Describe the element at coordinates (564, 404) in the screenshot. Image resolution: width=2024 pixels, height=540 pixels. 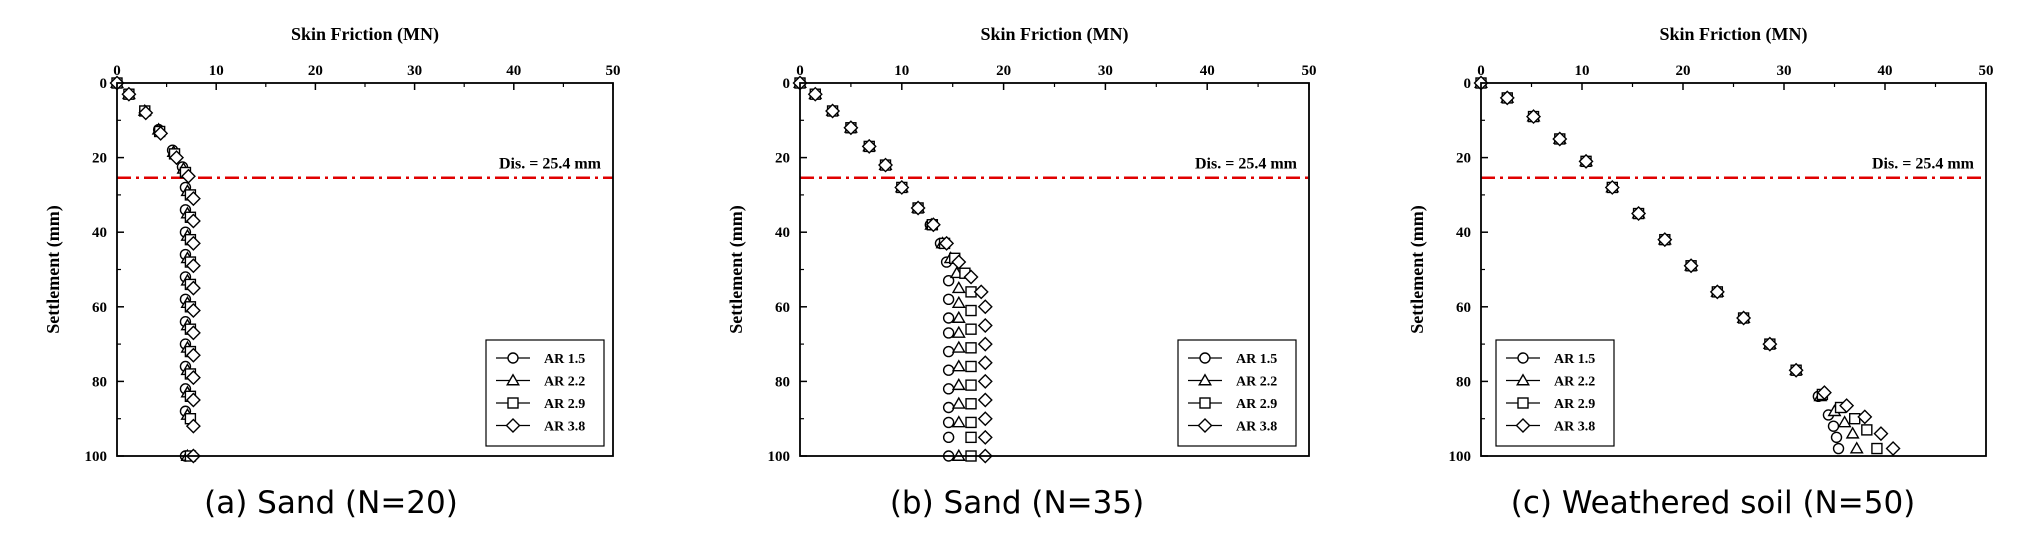
I see `legend-label: AR 2.9` at that location.